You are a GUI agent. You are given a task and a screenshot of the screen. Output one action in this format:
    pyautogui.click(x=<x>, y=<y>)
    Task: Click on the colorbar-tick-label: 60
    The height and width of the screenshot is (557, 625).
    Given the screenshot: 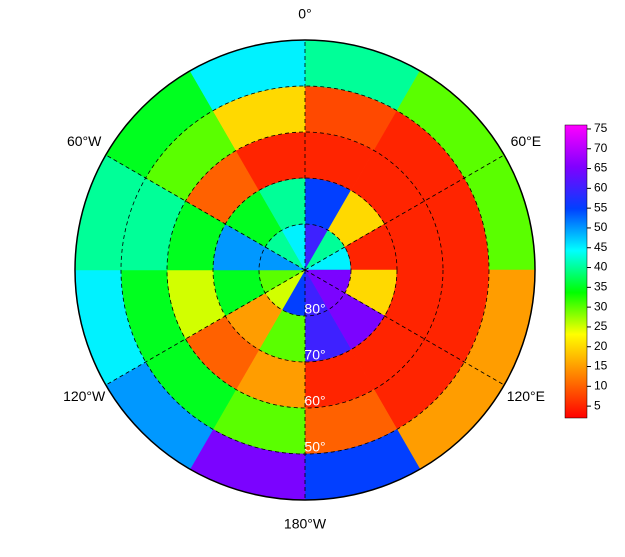 What is the action you would take?
    pyautogui.click(x=601, y=188)
    